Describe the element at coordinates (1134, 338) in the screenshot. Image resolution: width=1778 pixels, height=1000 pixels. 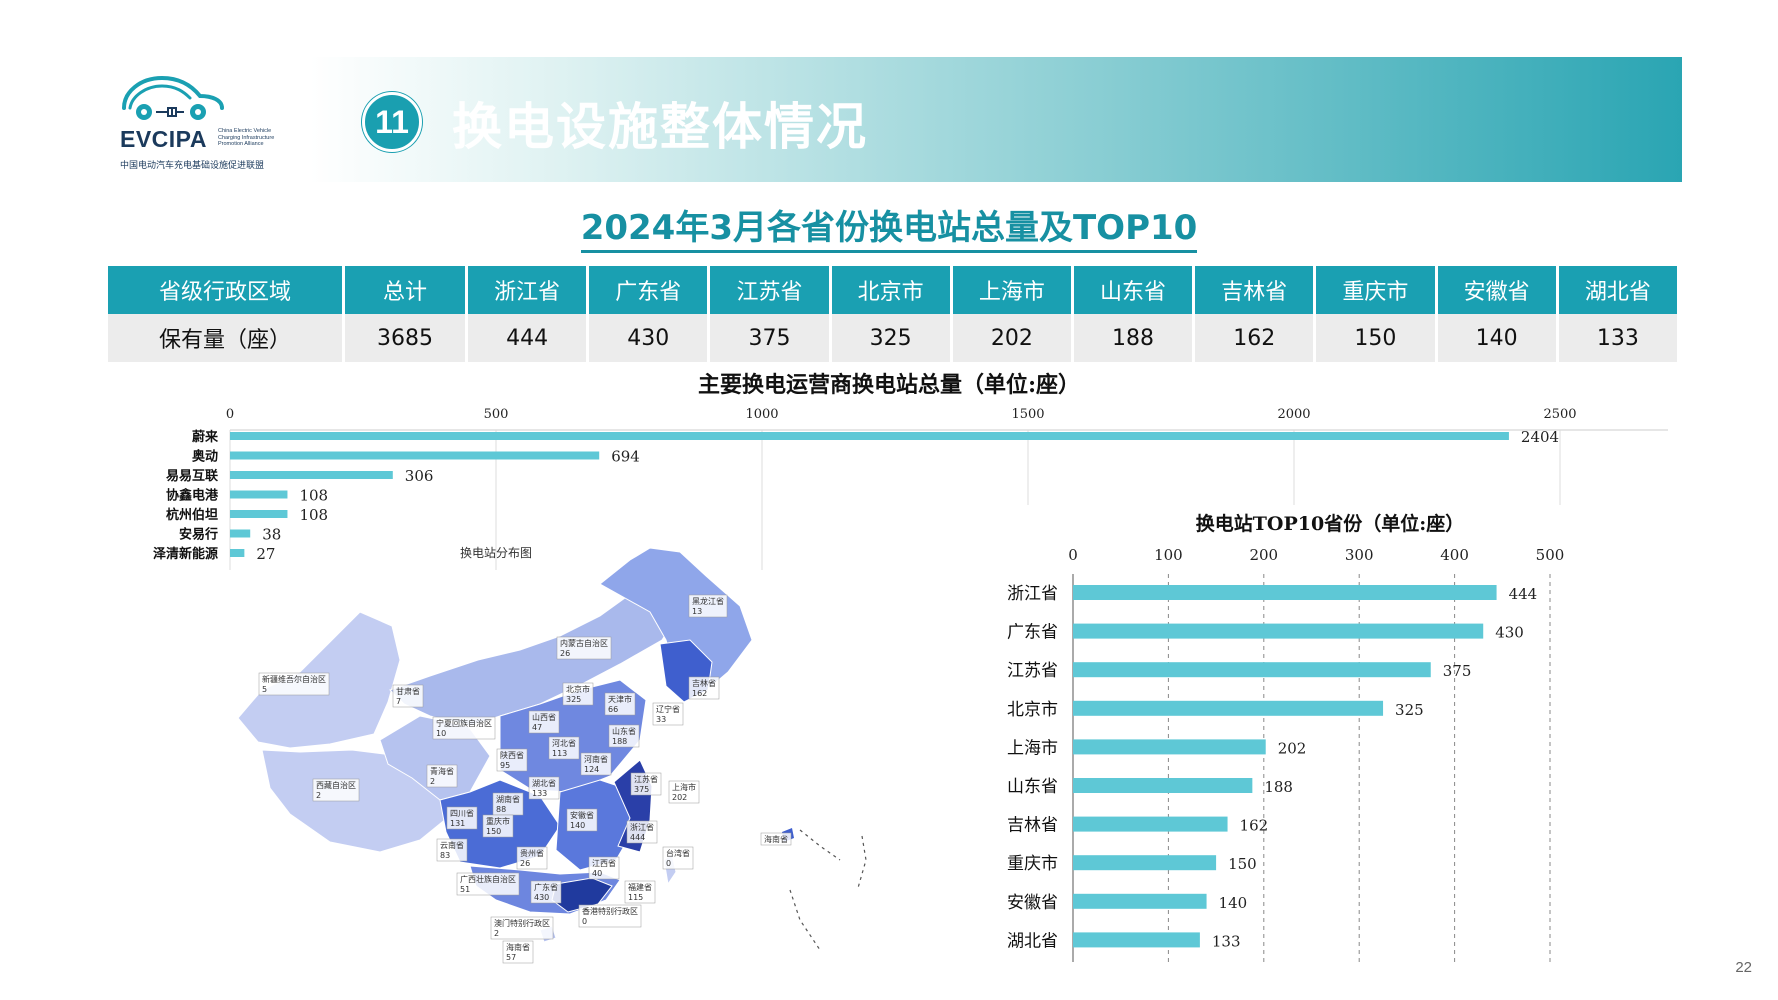
I see `value-cell: 188` at that location.